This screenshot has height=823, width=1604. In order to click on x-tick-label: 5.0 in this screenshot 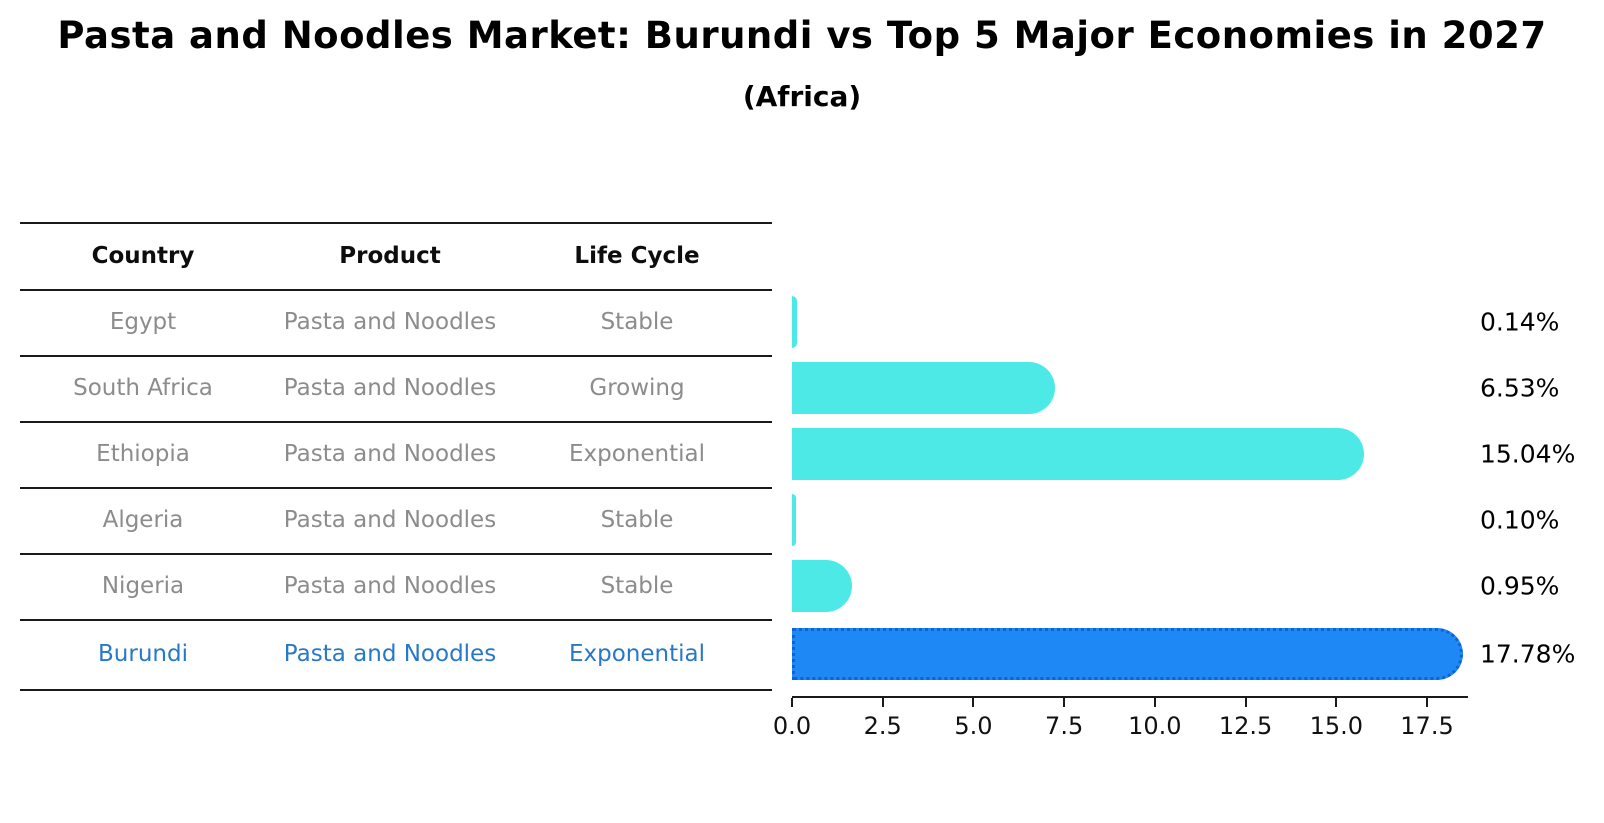, I will do `click(973, 726)`.